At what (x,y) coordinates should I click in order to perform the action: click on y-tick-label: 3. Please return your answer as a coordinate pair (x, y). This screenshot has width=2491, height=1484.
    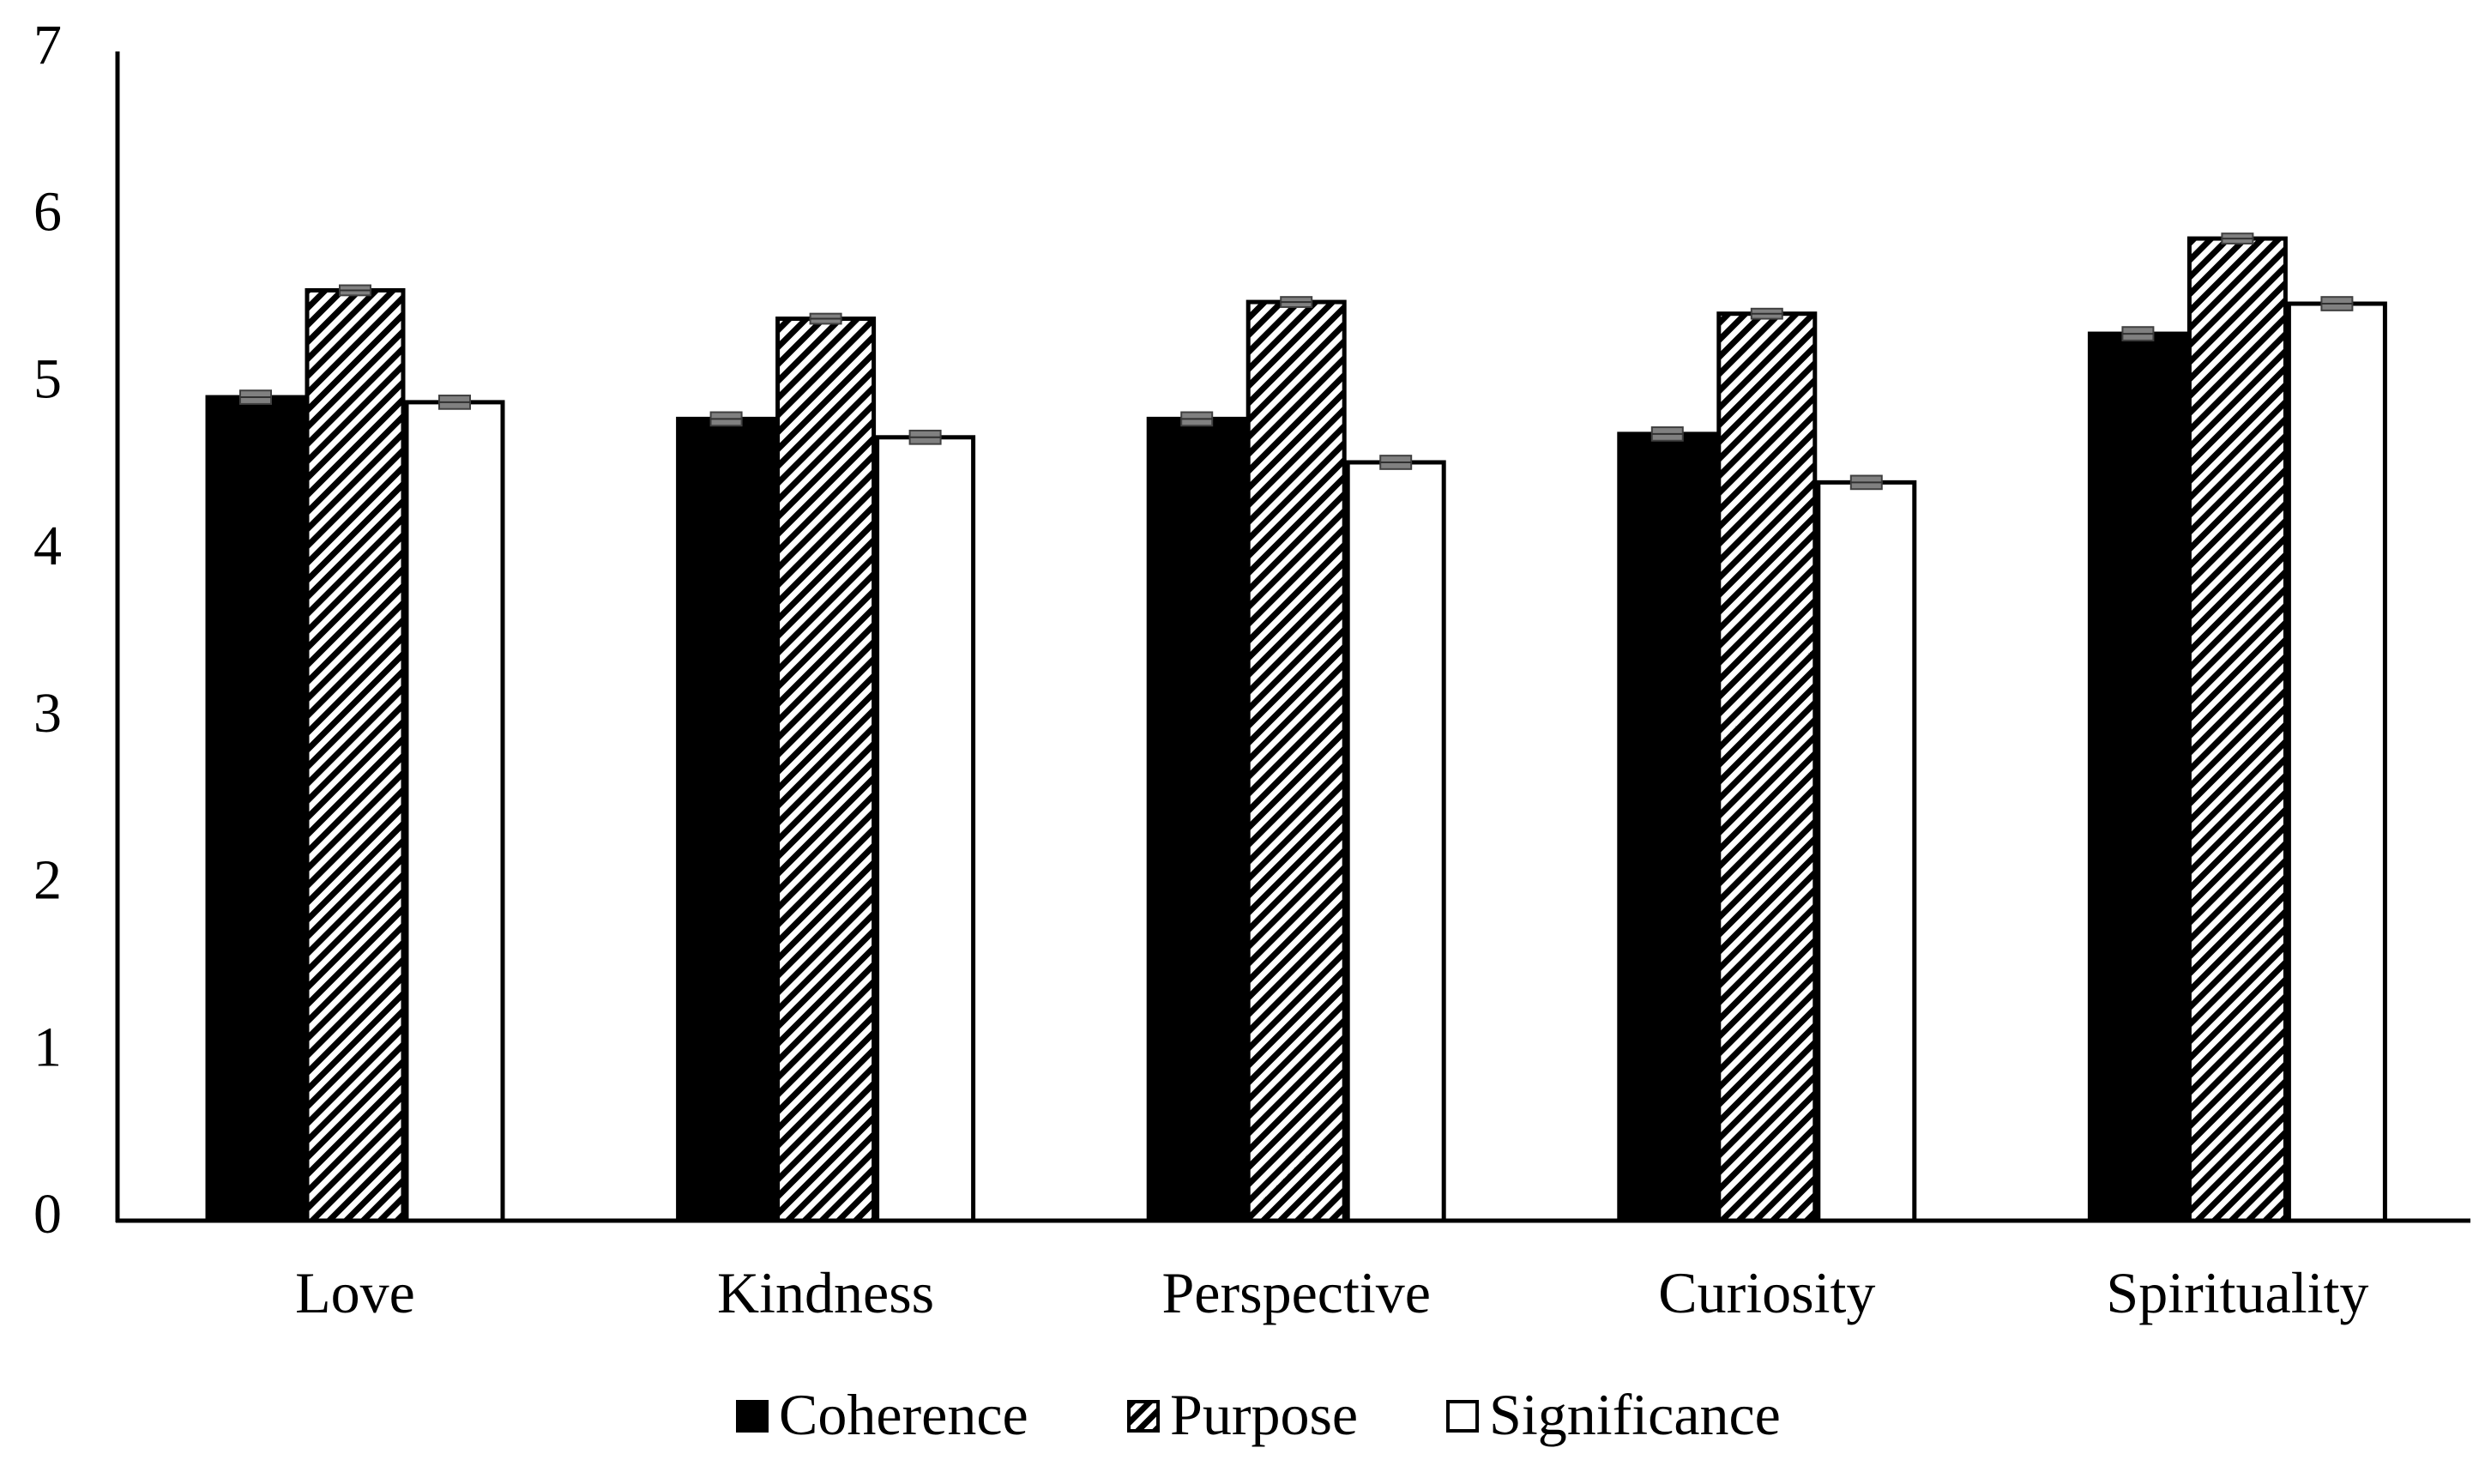
    Looking at the image, I should click on (47, 713).